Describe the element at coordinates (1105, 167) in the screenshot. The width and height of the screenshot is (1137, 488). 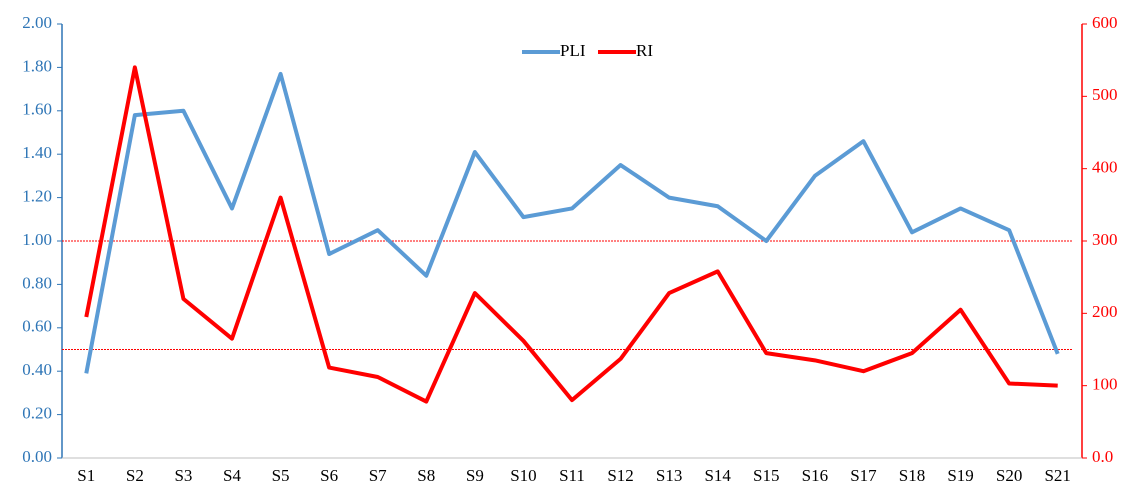
I see `y2-tick-label: 400` at that location.